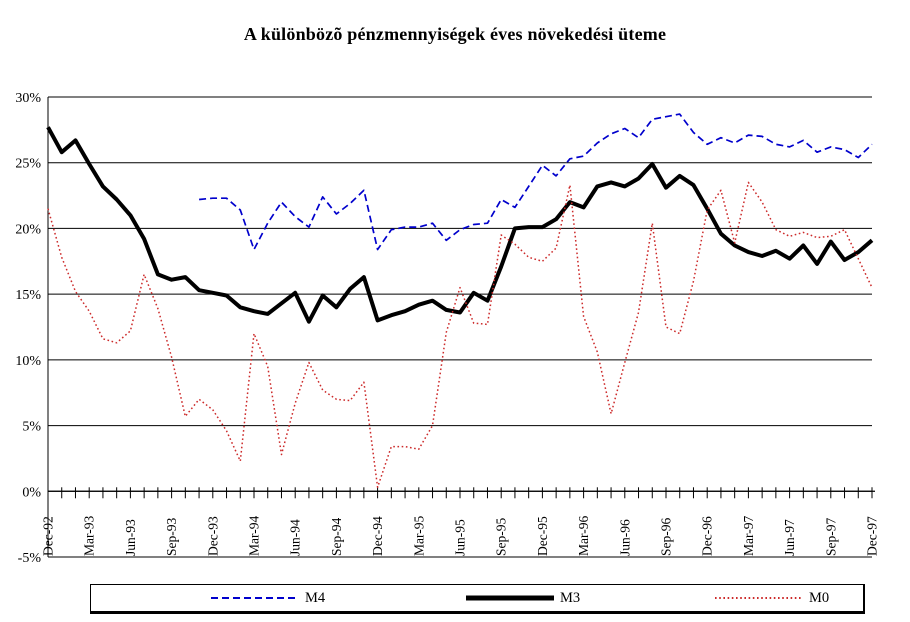  I want to click on legend-label-m4: M4, so click(315, 598).